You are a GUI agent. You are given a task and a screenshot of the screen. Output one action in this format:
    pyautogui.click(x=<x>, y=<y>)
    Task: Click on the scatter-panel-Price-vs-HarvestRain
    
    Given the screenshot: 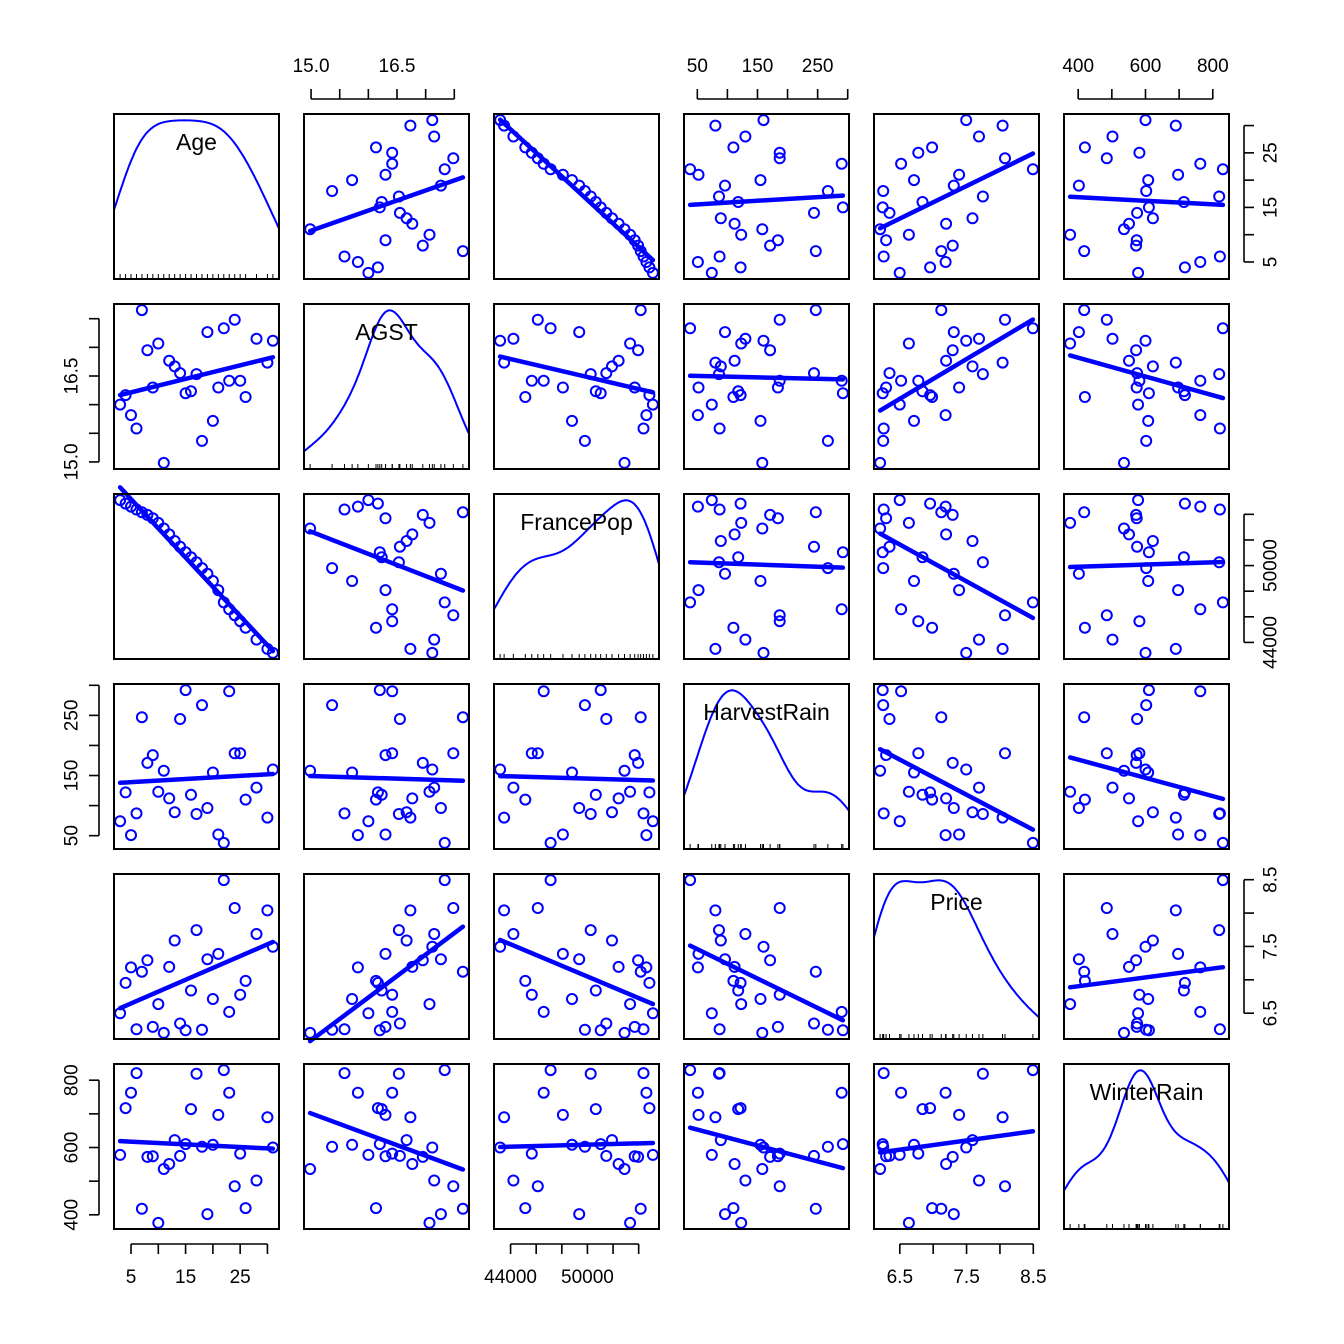 What is the action you would take?
    pyautogui.click(x=766, y=956)
    